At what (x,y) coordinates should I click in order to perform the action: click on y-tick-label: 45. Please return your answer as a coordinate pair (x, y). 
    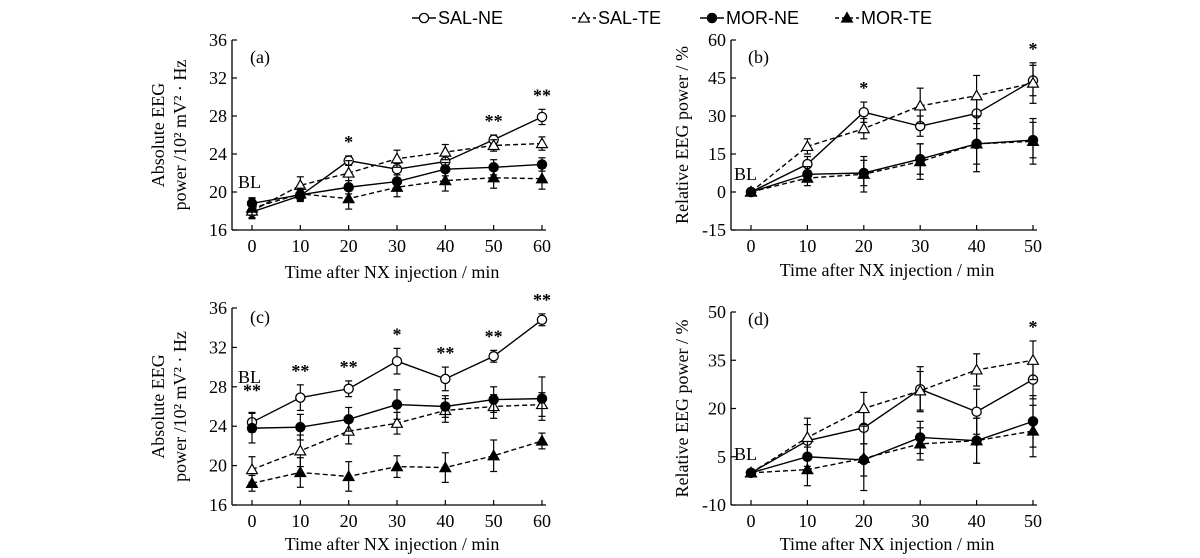
    Looking at the image, I should click on (717, 78).